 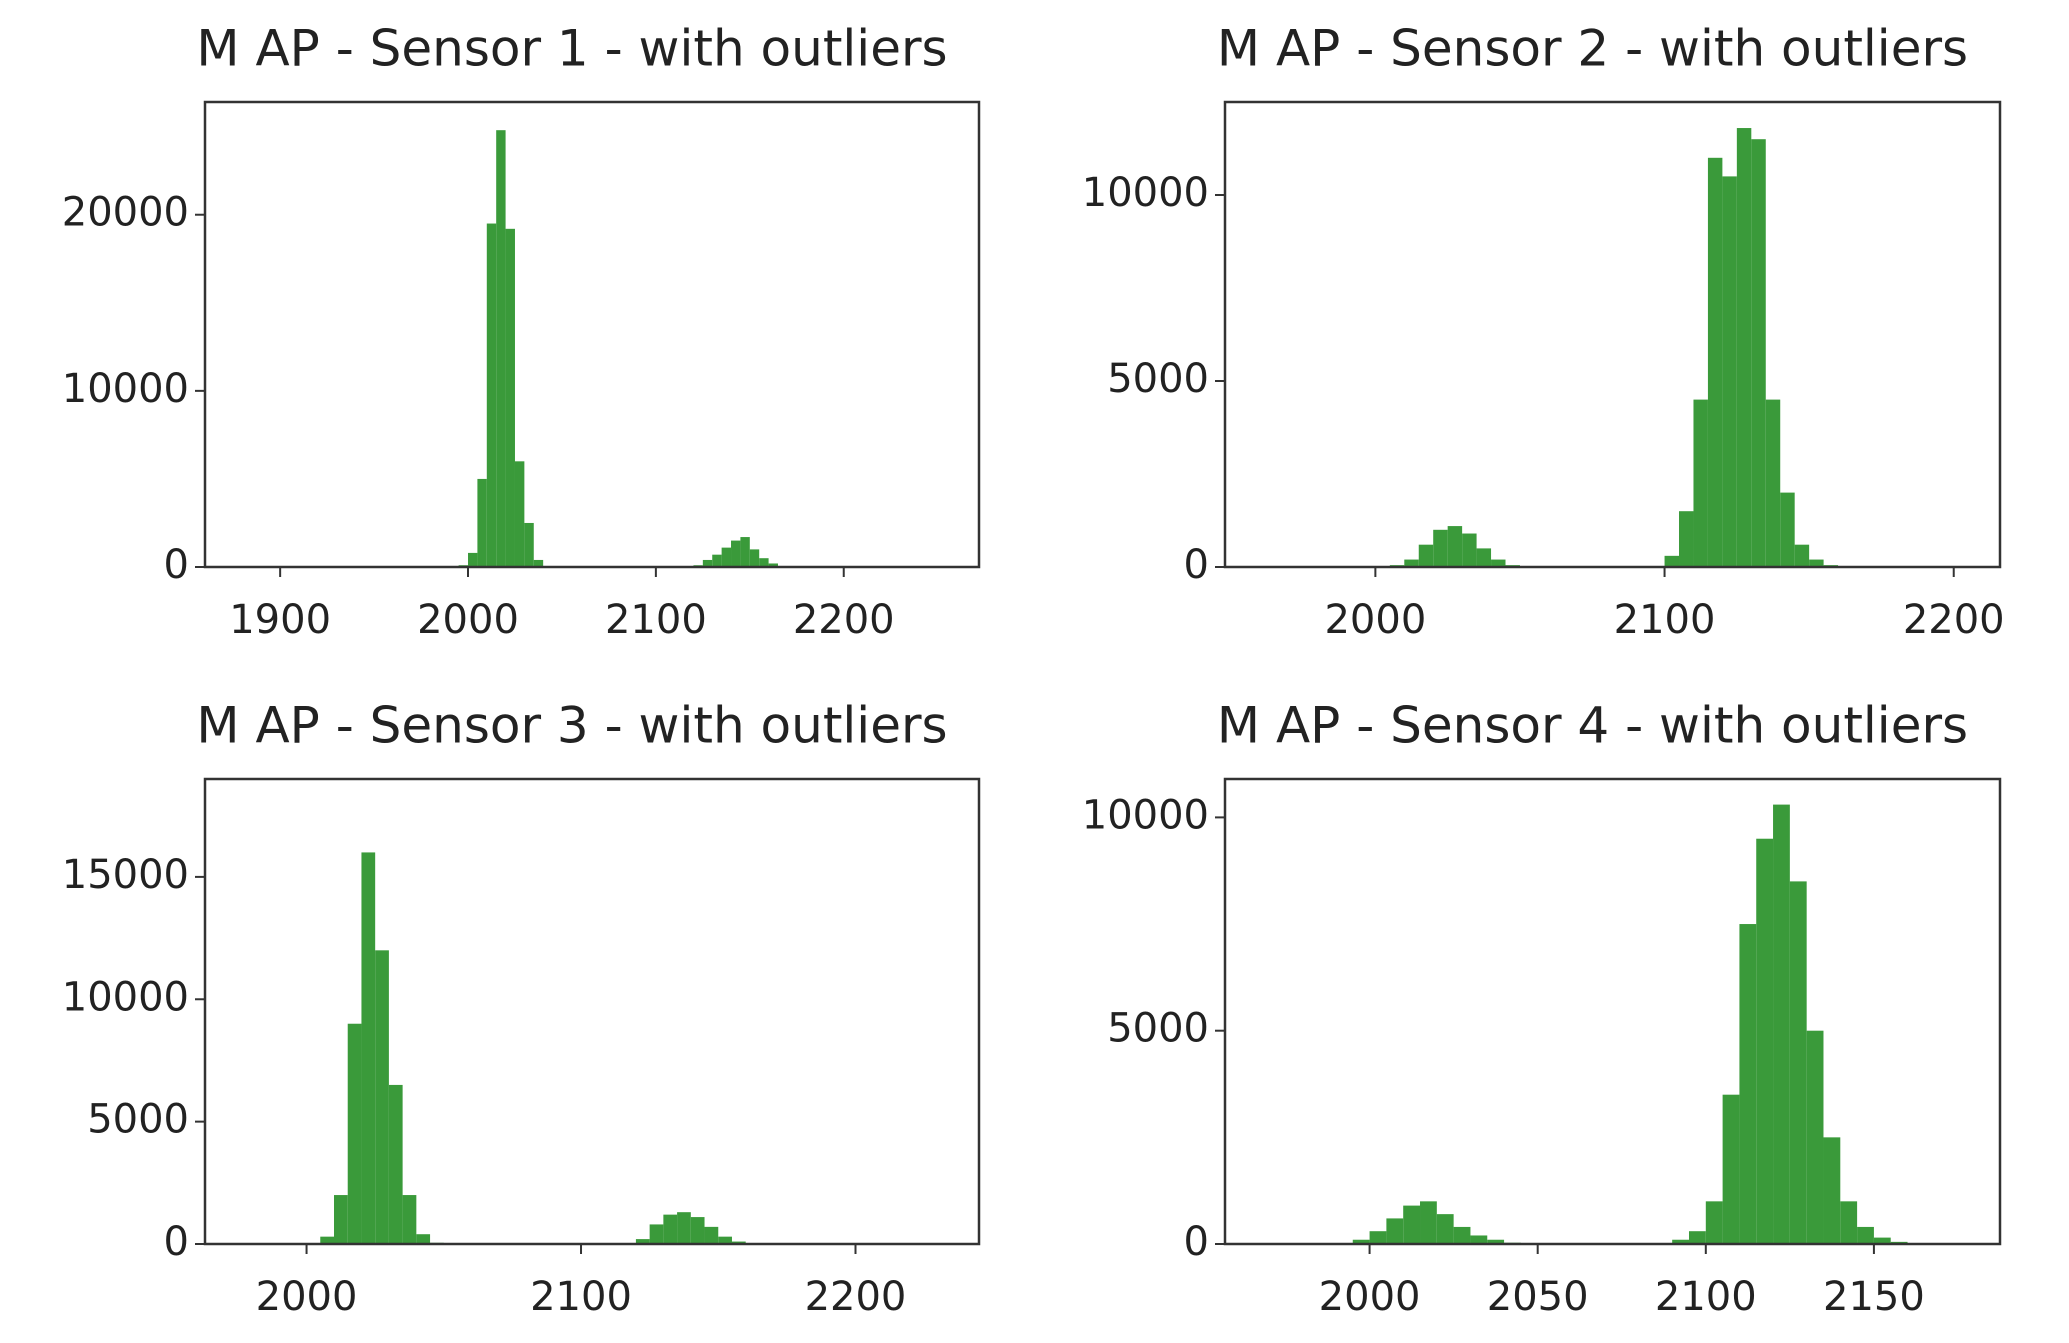 I want to click on y-tick-label: 20000, so click(x=125, y=213).